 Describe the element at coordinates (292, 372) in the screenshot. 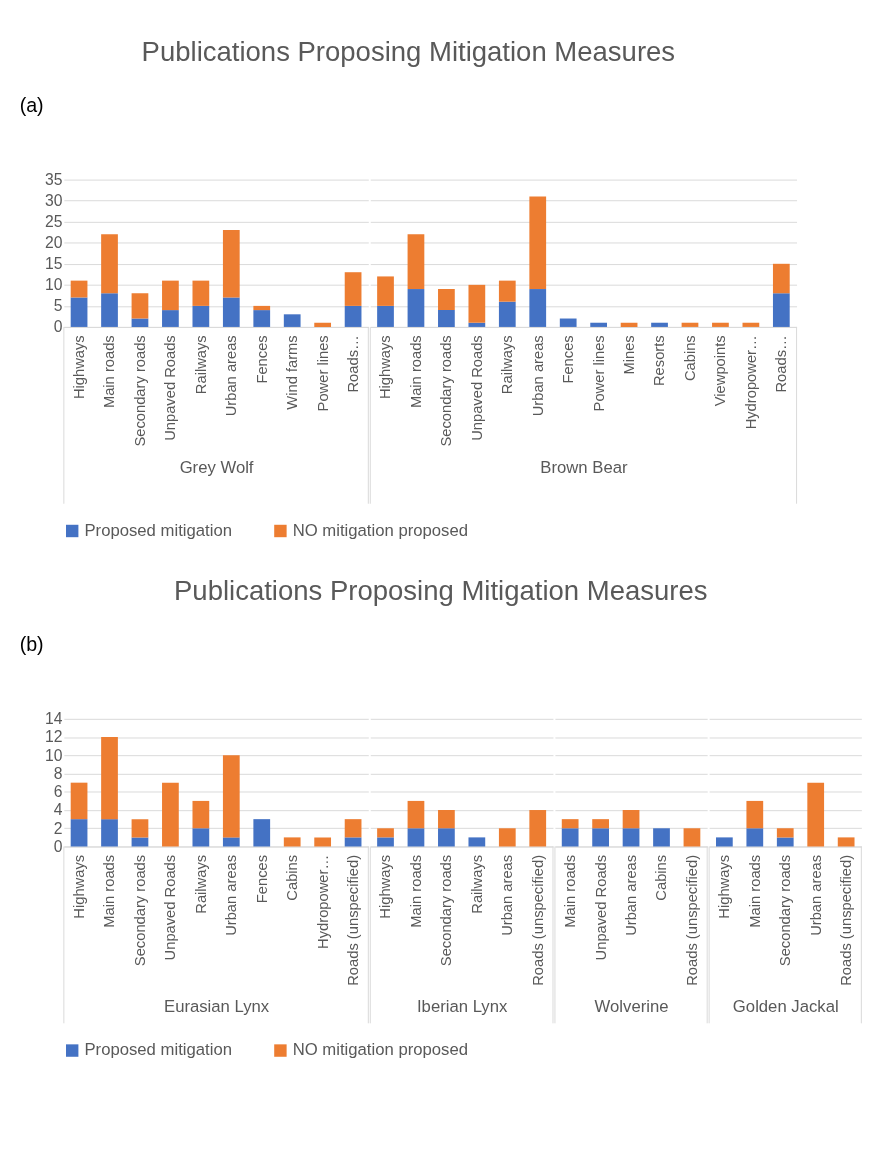

I see `x-tick-label: Wind farms` at that location.